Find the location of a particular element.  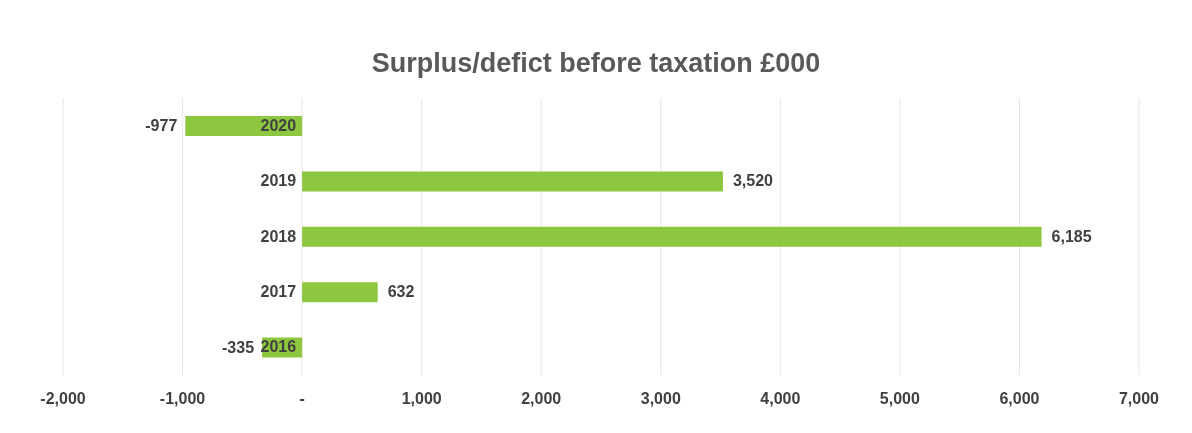

data-label: -335 is located at coordinates (238, 347).